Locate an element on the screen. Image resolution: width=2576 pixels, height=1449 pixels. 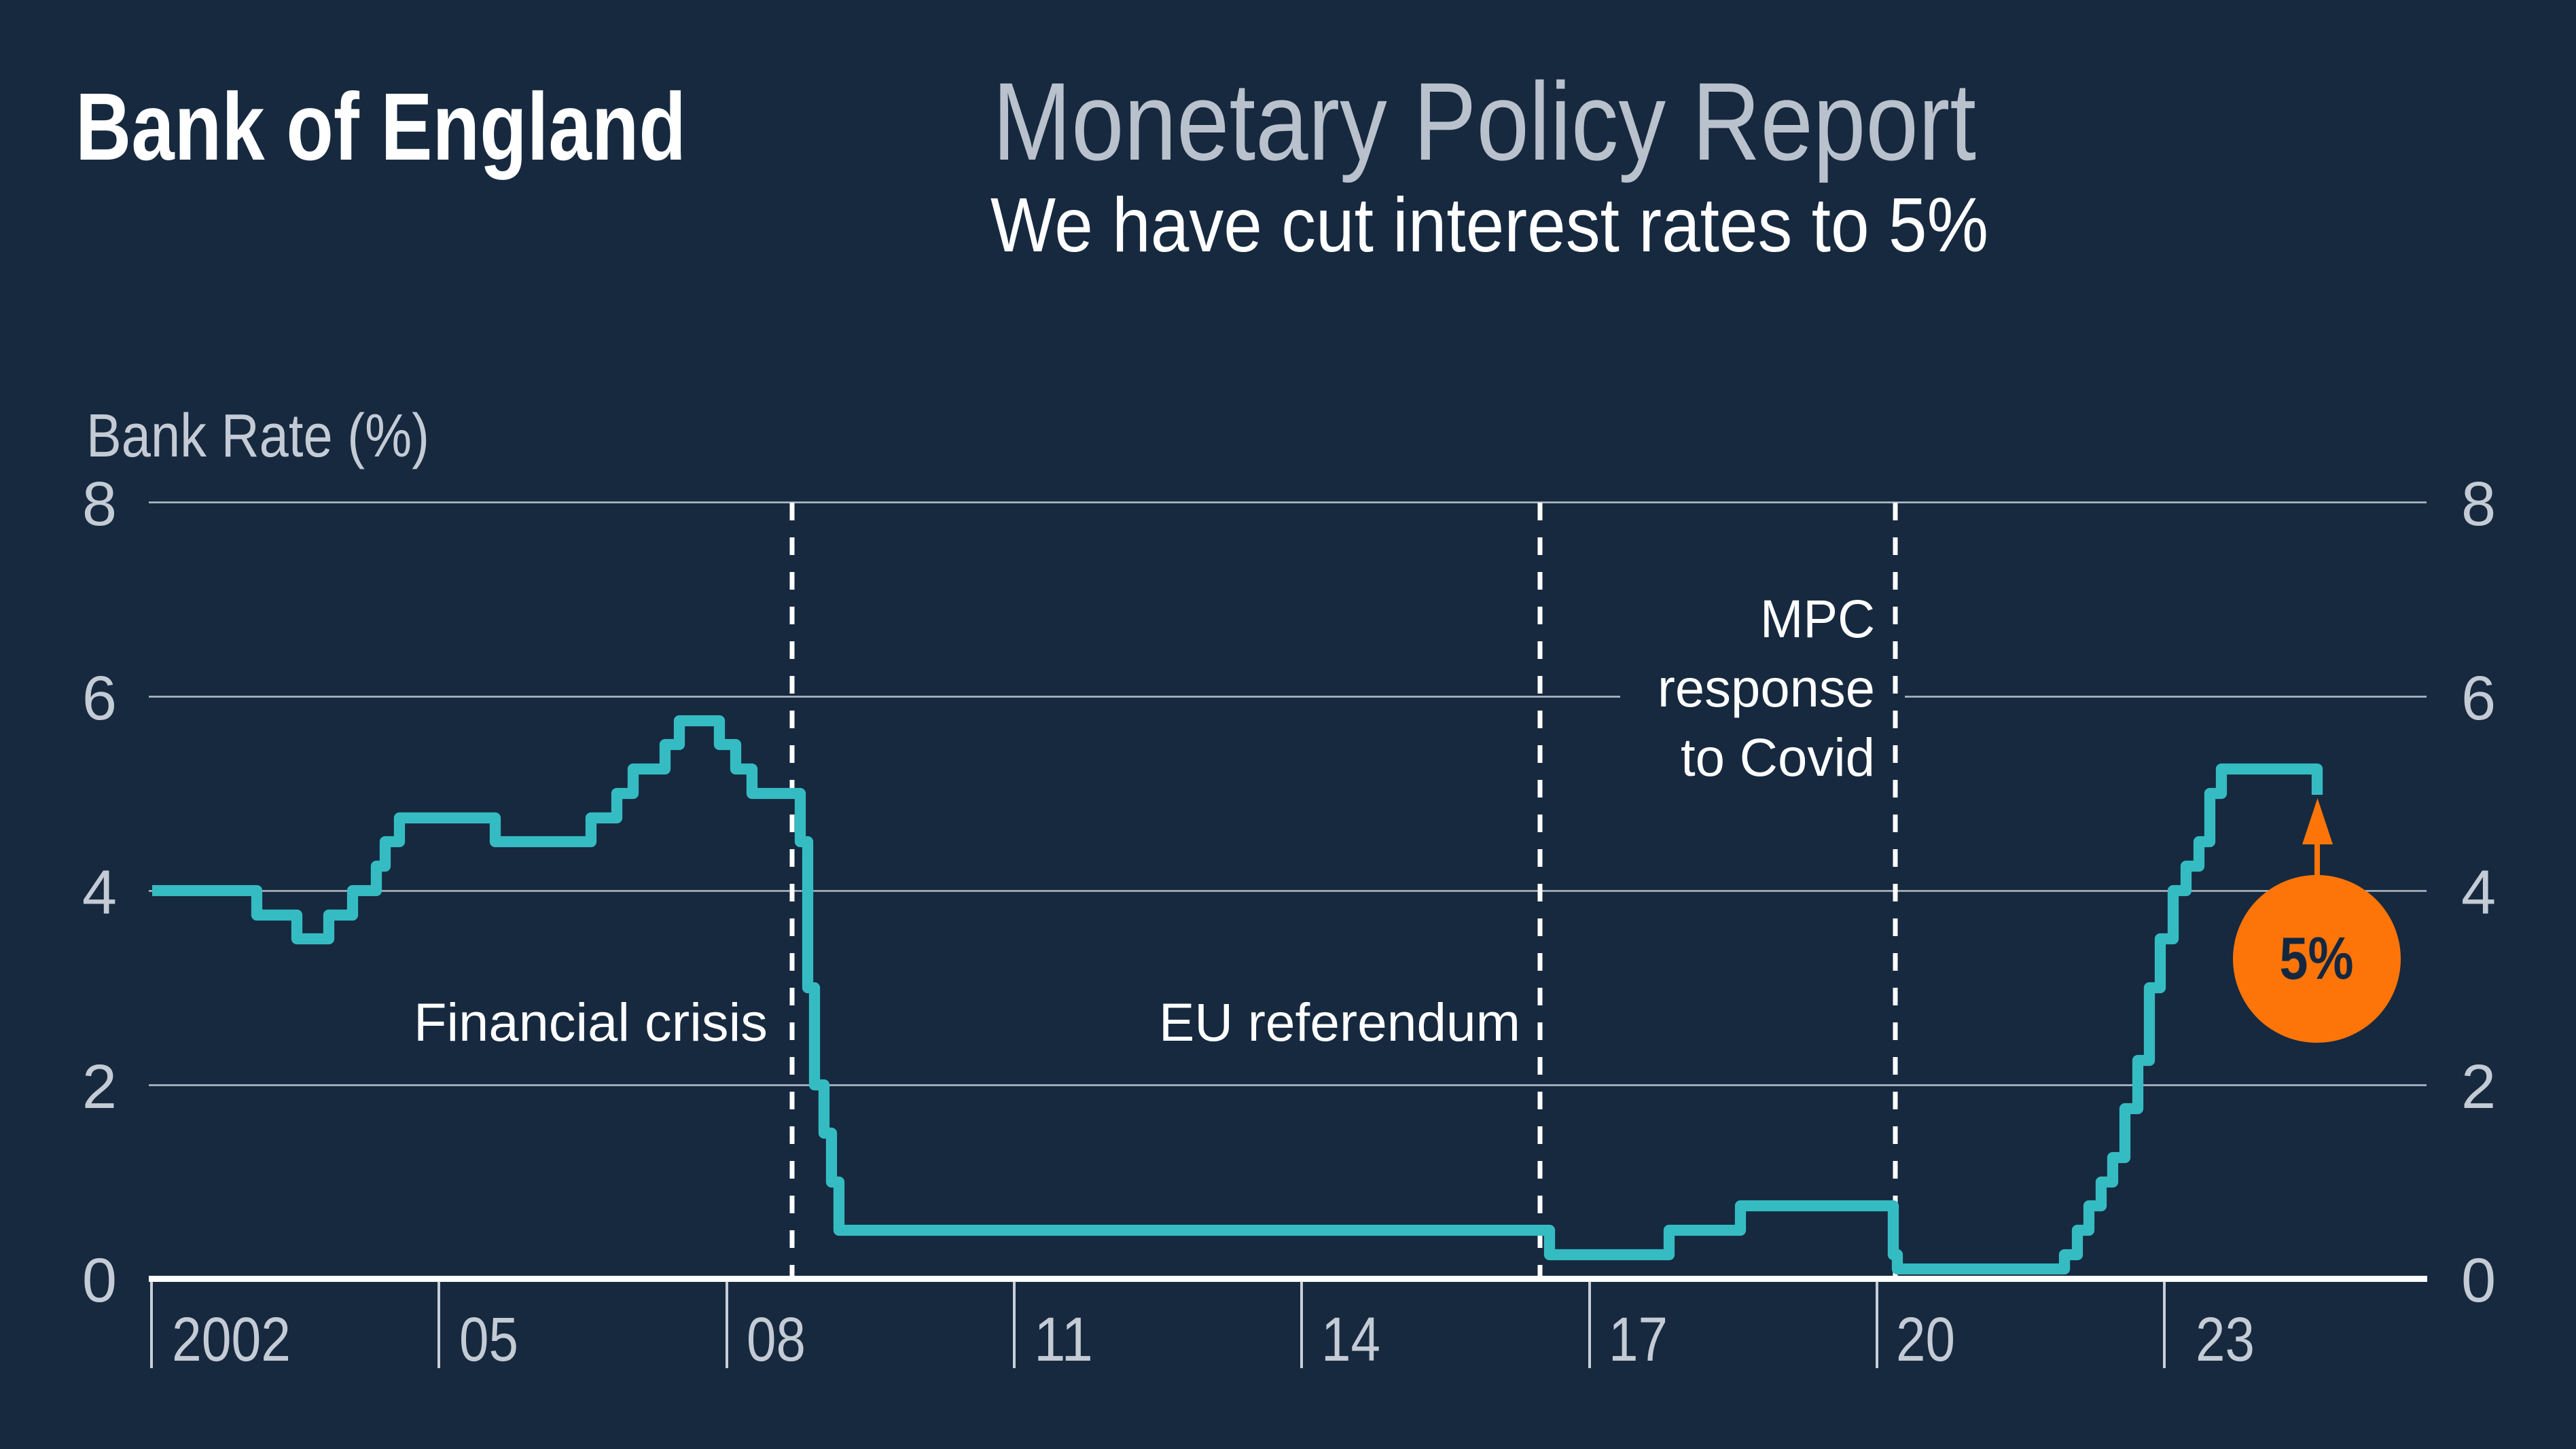
svg-text: Bank of England is located at coordinates (381, 127).